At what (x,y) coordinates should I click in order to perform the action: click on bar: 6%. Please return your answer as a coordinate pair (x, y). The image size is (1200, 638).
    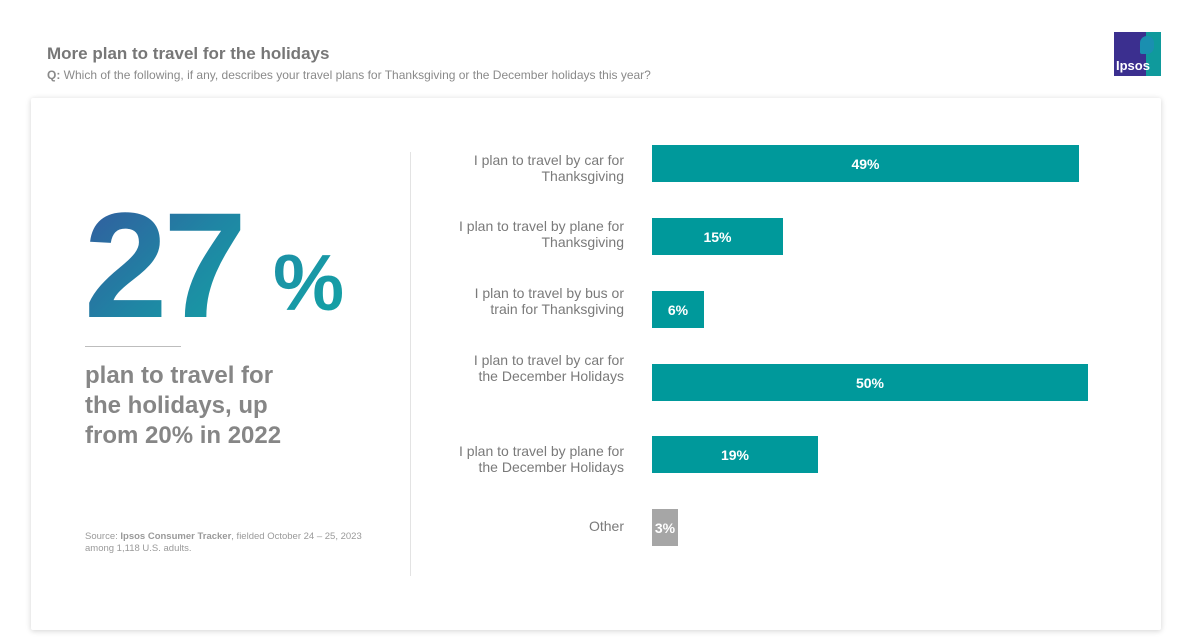
    Looking at the image, I should click on (678, 309).